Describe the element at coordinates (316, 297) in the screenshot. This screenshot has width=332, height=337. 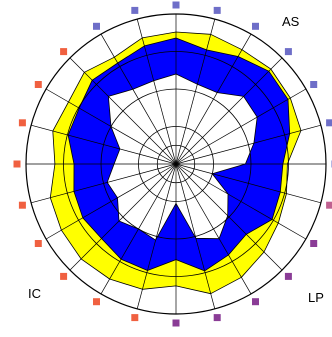
I see `region-label-lp: LP` at that location.